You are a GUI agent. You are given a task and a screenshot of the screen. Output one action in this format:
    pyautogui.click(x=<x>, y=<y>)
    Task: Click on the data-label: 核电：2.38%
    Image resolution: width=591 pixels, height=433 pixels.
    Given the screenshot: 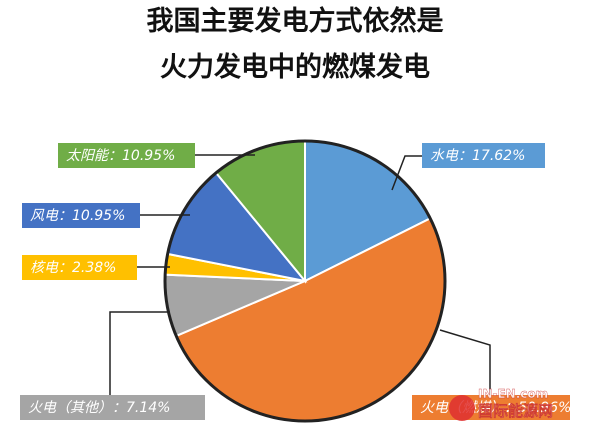 What is the action you would take?
    pyautogui.click(x=73, y=268)
    